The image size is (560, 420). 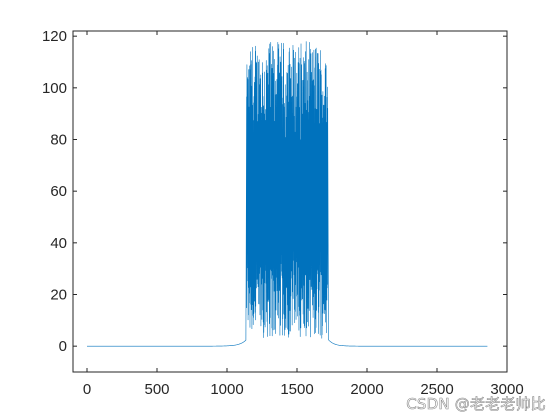 What do you see at coordinates (226, 389) in the screenshot?
I see `x-tick-label: 1000` at bounding box center [226, 389].